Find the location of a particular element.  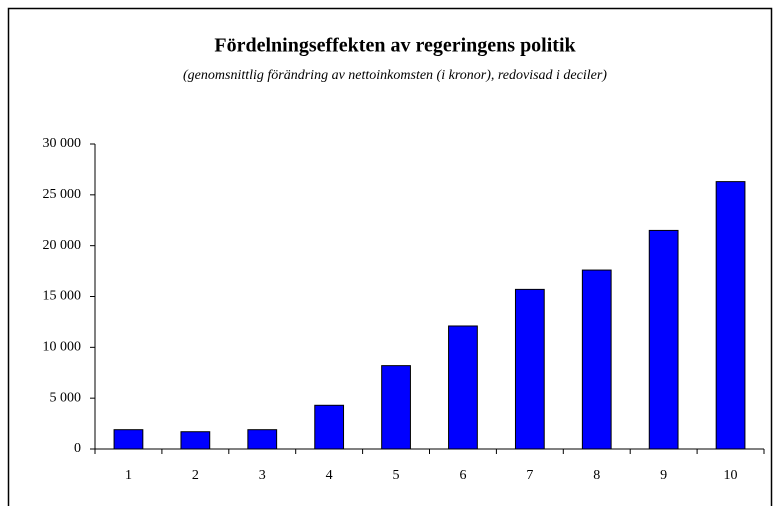

x-tick-label: 4 is located at coordinates (329, 475).